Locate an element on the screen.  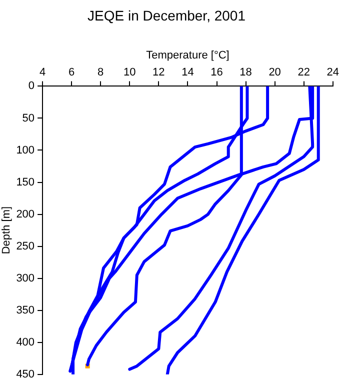
x-tick-label: 6 is located at coordinates (71, 72).